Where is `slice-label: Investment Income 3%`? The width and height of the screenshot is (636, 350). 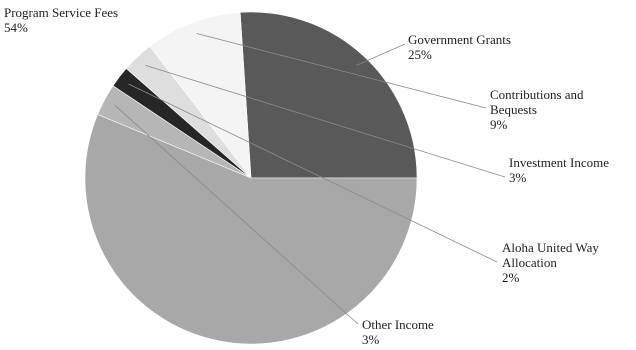
slice-label: Investment Income 3% is located at coordinates (559, 170).